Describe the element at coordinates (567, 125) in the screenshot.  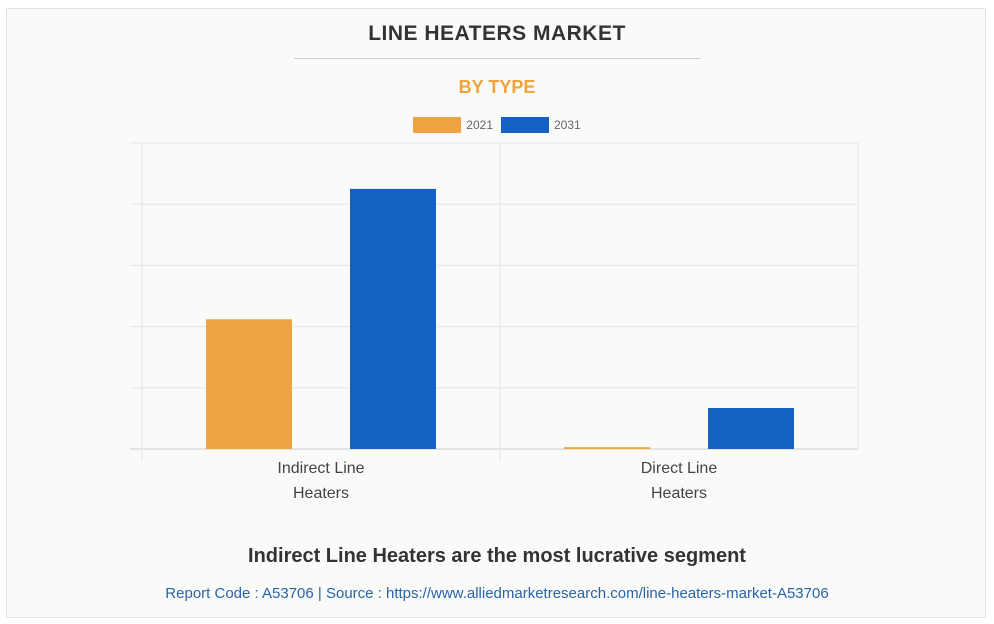
I see `legend-label-2031: 2031` at that location.